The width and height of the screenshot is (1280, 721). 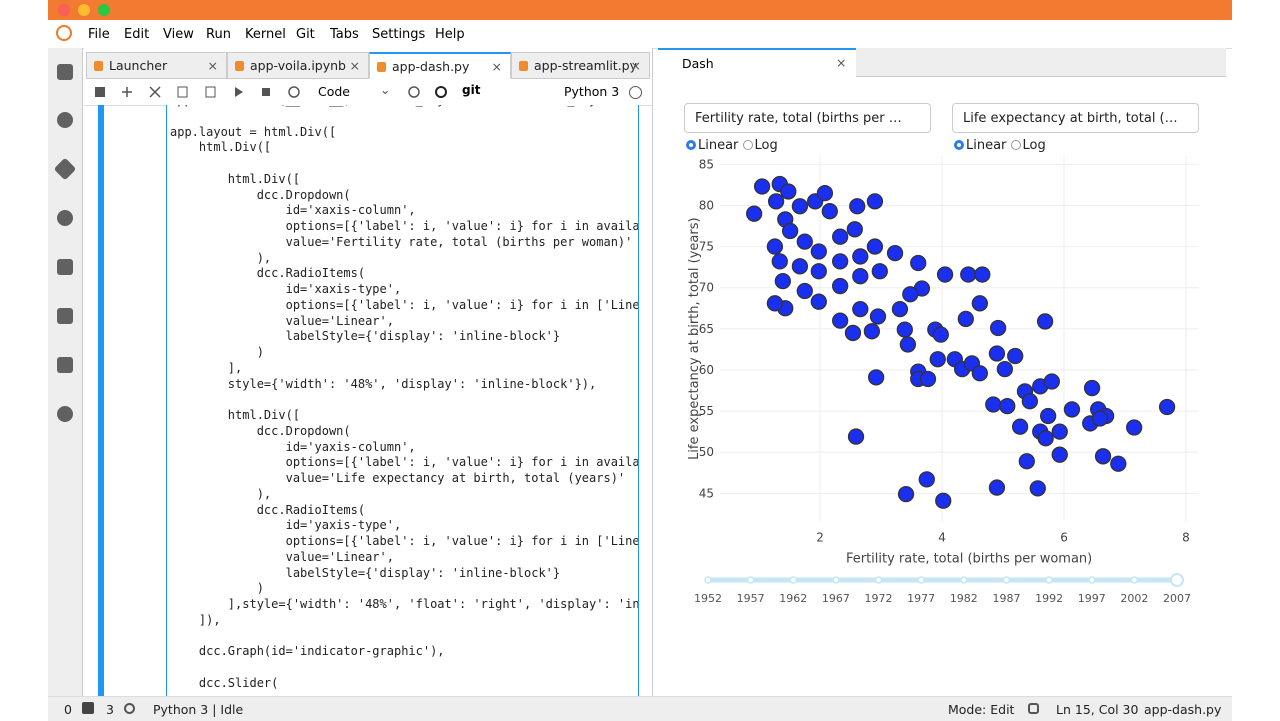 I want to click on extension-icon, so click(x=65, y=267).